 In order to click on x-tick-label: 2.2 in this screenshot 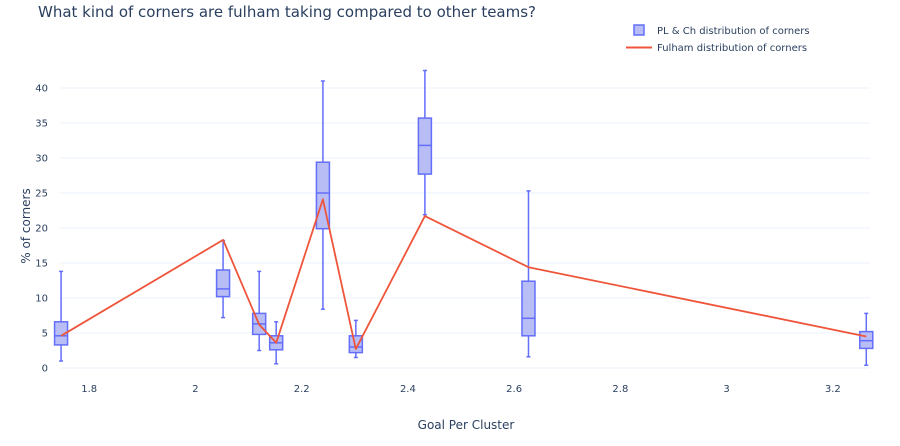, I will do `click(302, 389)`.